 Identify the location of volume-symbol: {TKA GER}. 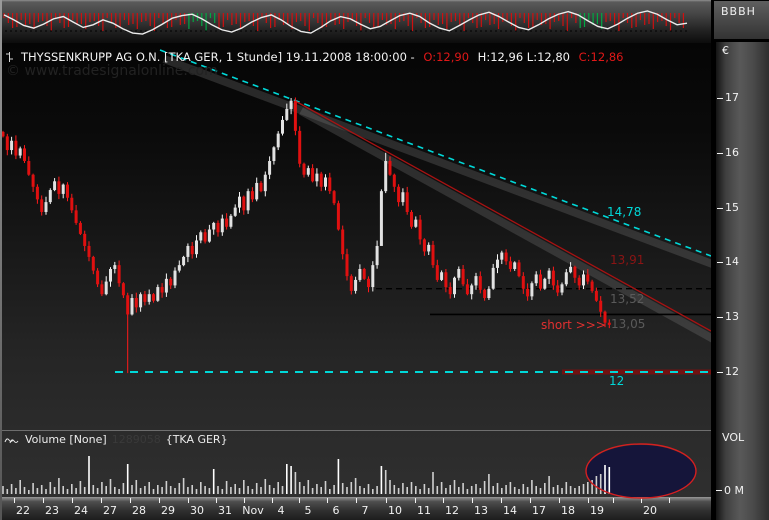
(196, 439).